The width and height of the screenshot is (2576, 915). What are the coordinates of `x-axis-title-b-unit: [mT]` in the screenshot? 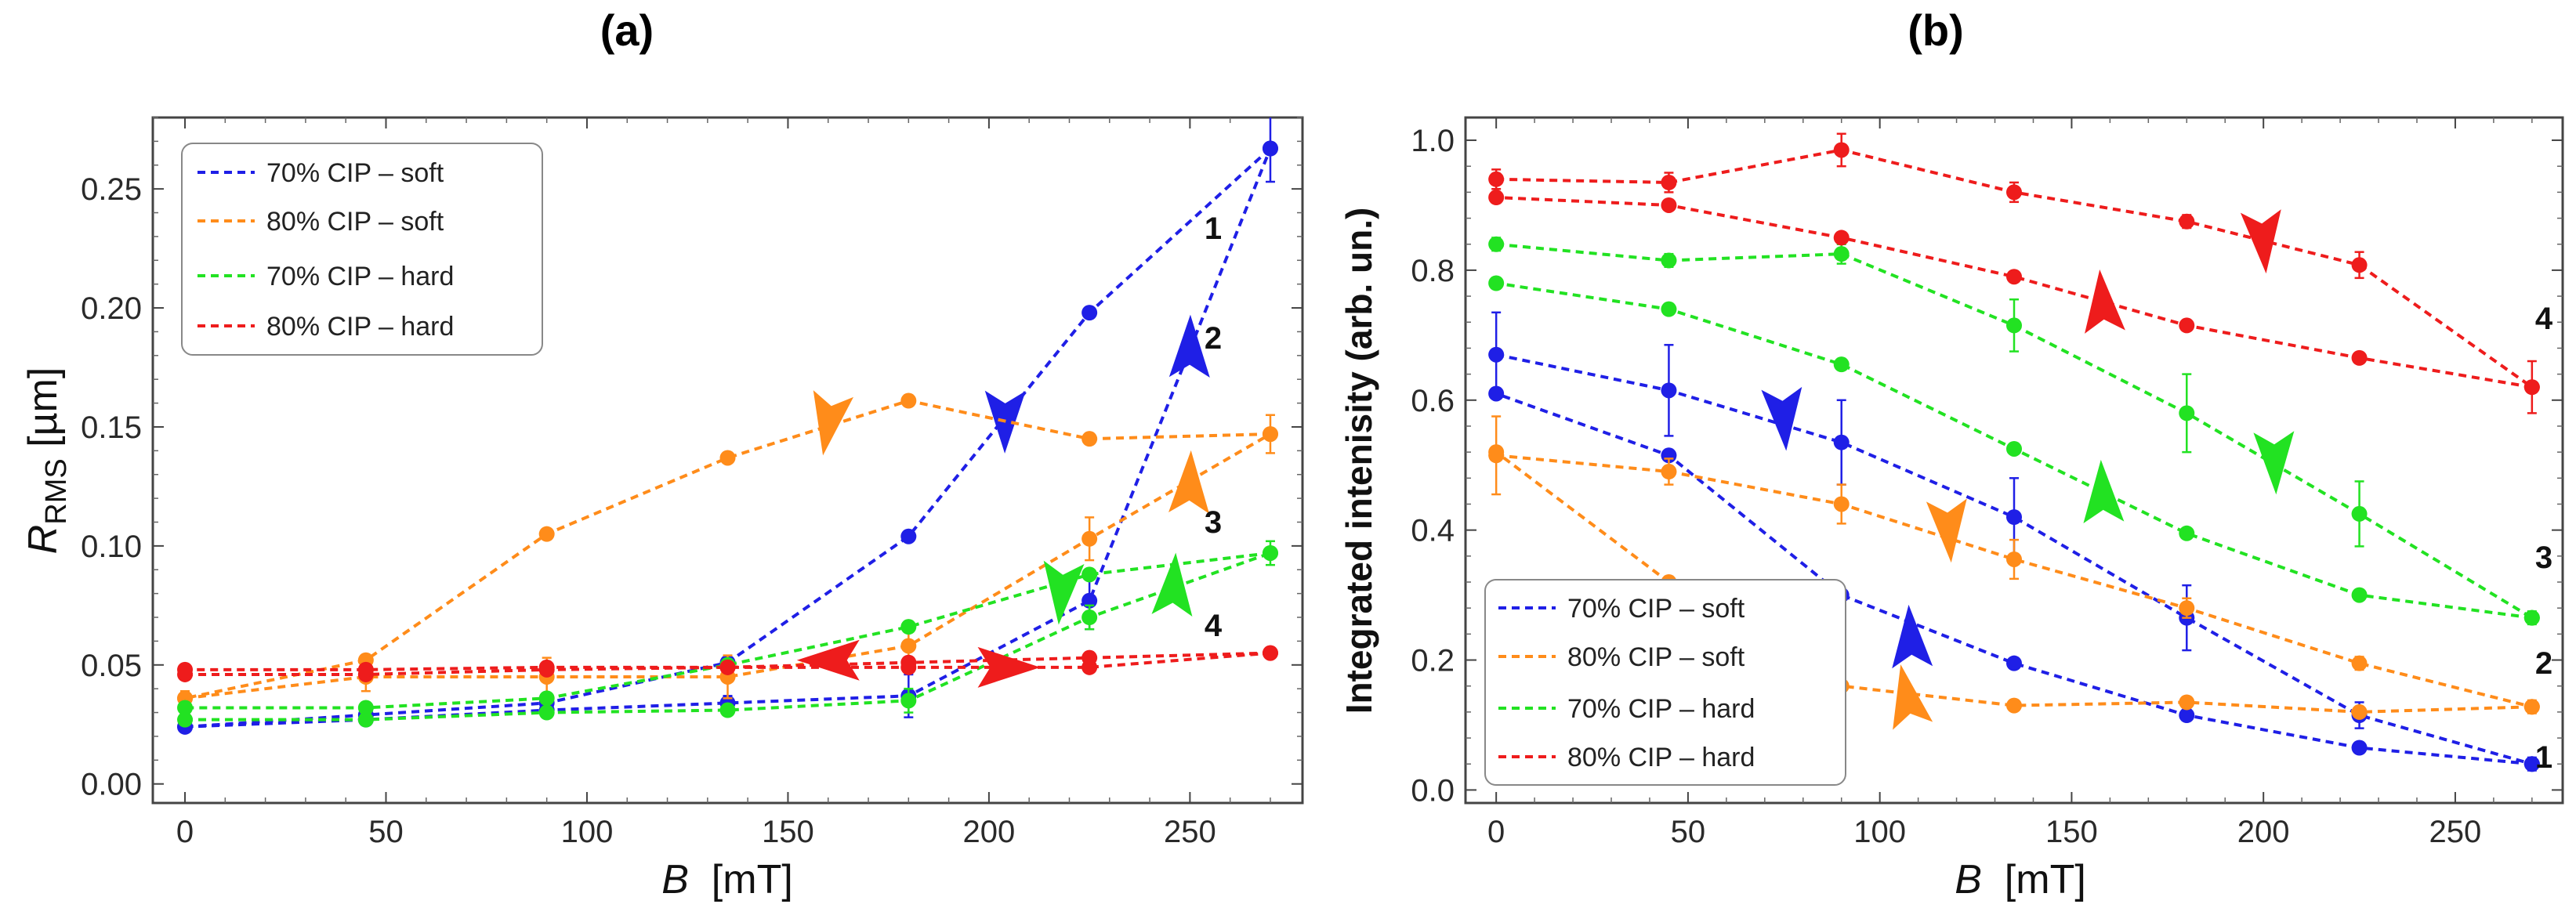 It's located at (2034, 880).